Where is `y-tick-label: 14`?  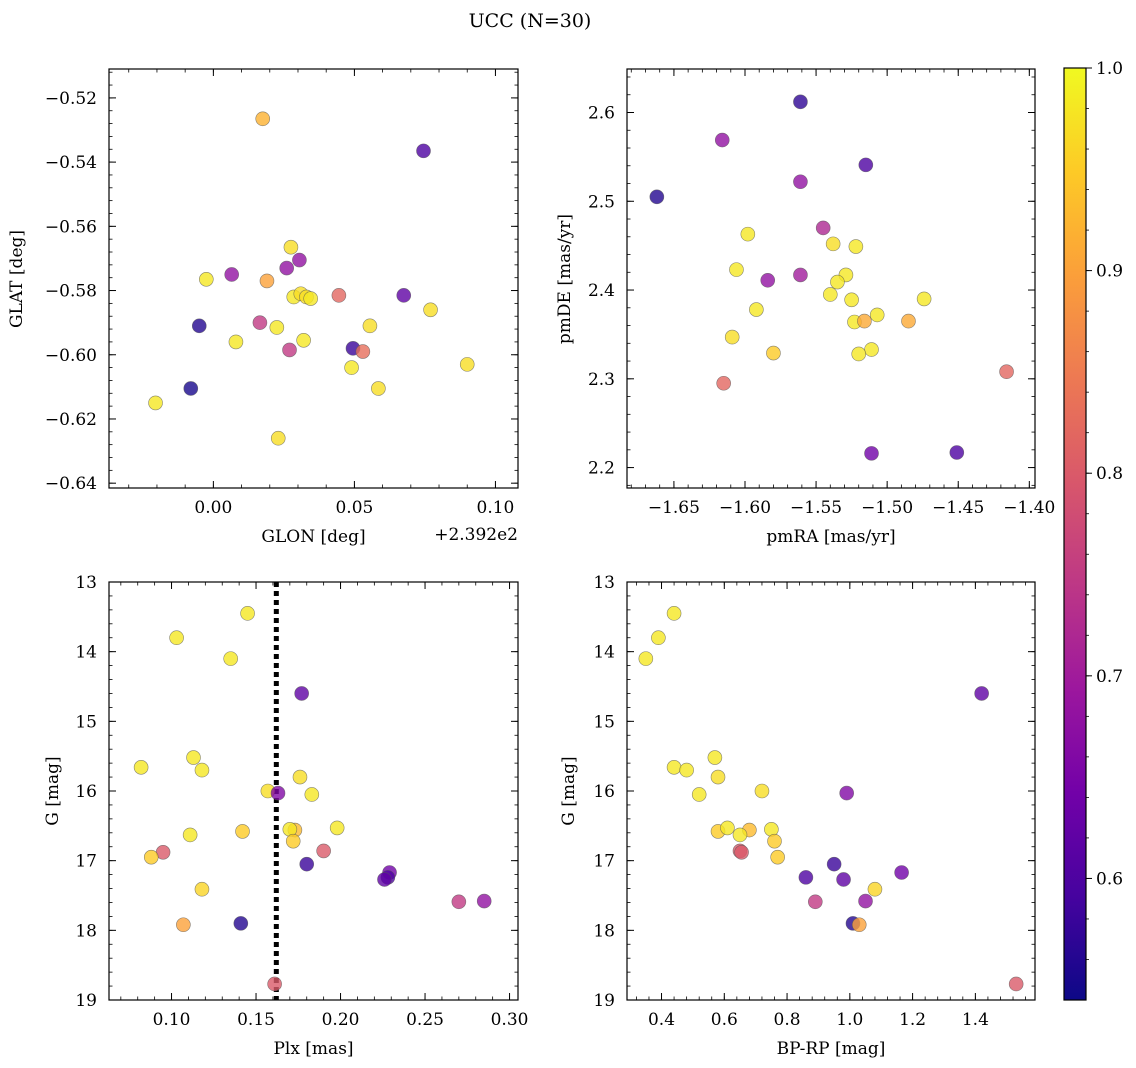 y-tick-label: 14 is located at coordinates (86, 653).